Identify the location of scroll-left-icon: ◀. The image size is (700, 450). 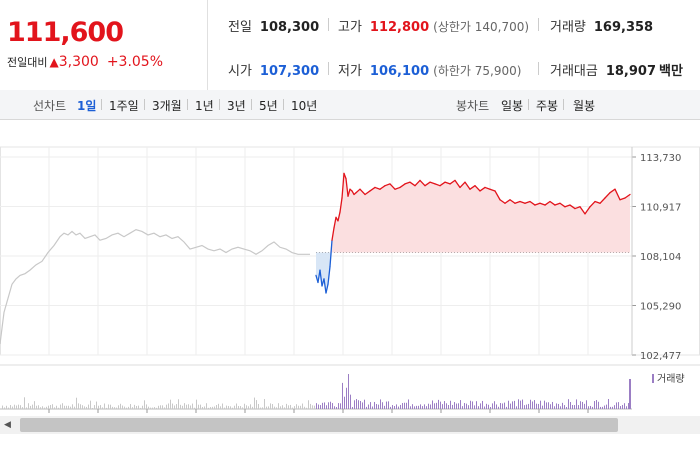
(7, 425).